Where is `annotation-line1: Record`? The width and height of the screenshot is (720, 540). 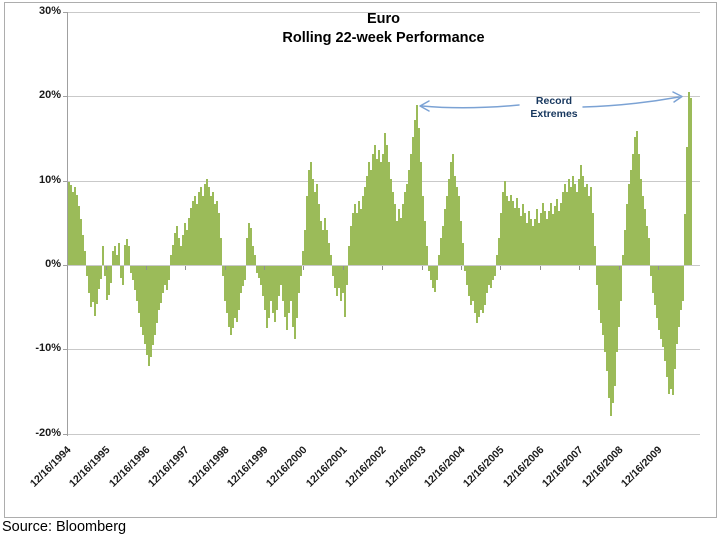 annotation-line1: Record is located at coordinates (554, 101).